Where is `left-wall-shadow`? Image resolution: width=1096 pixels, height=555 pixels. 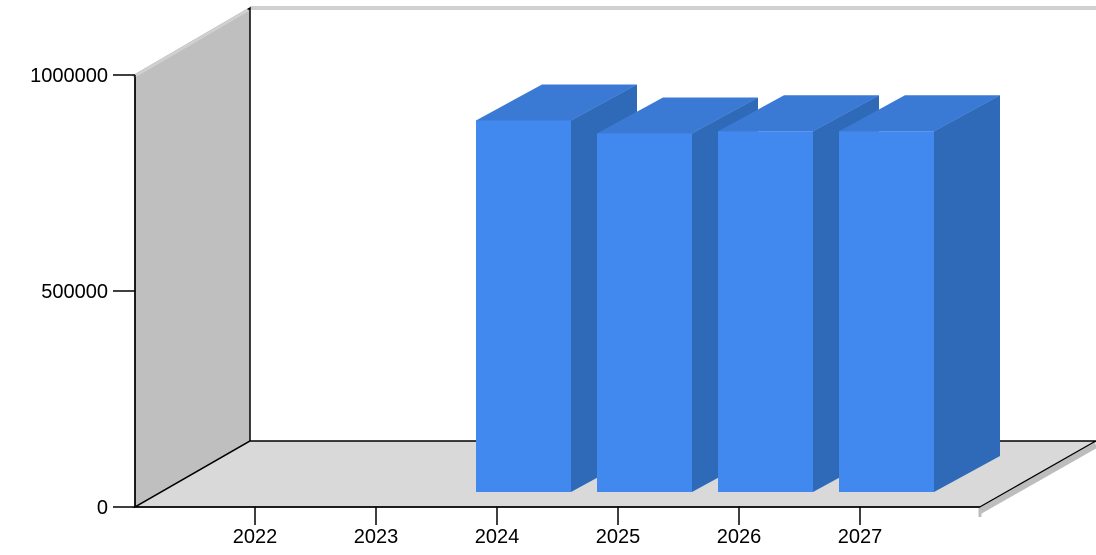
left-wall-shadow is located at coordinates (190, 43).